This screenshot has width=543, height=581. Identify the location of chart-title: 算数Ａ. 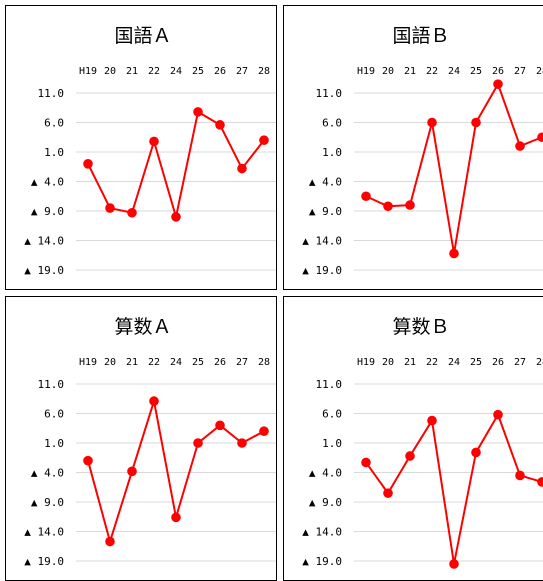
(142, 327).